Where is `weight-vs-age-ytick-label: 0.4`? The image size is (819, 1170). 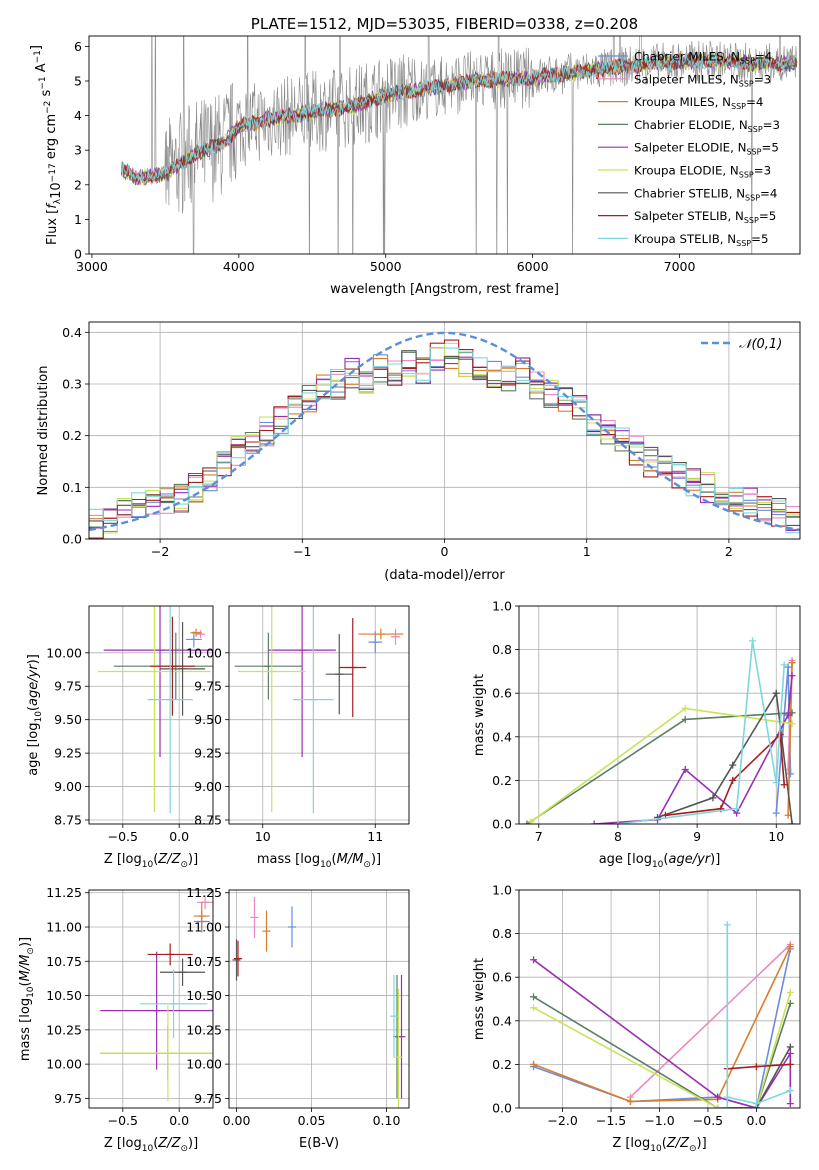
weight-vs-age-ytick-label: 0.4 is located at coordinates (502, 736).